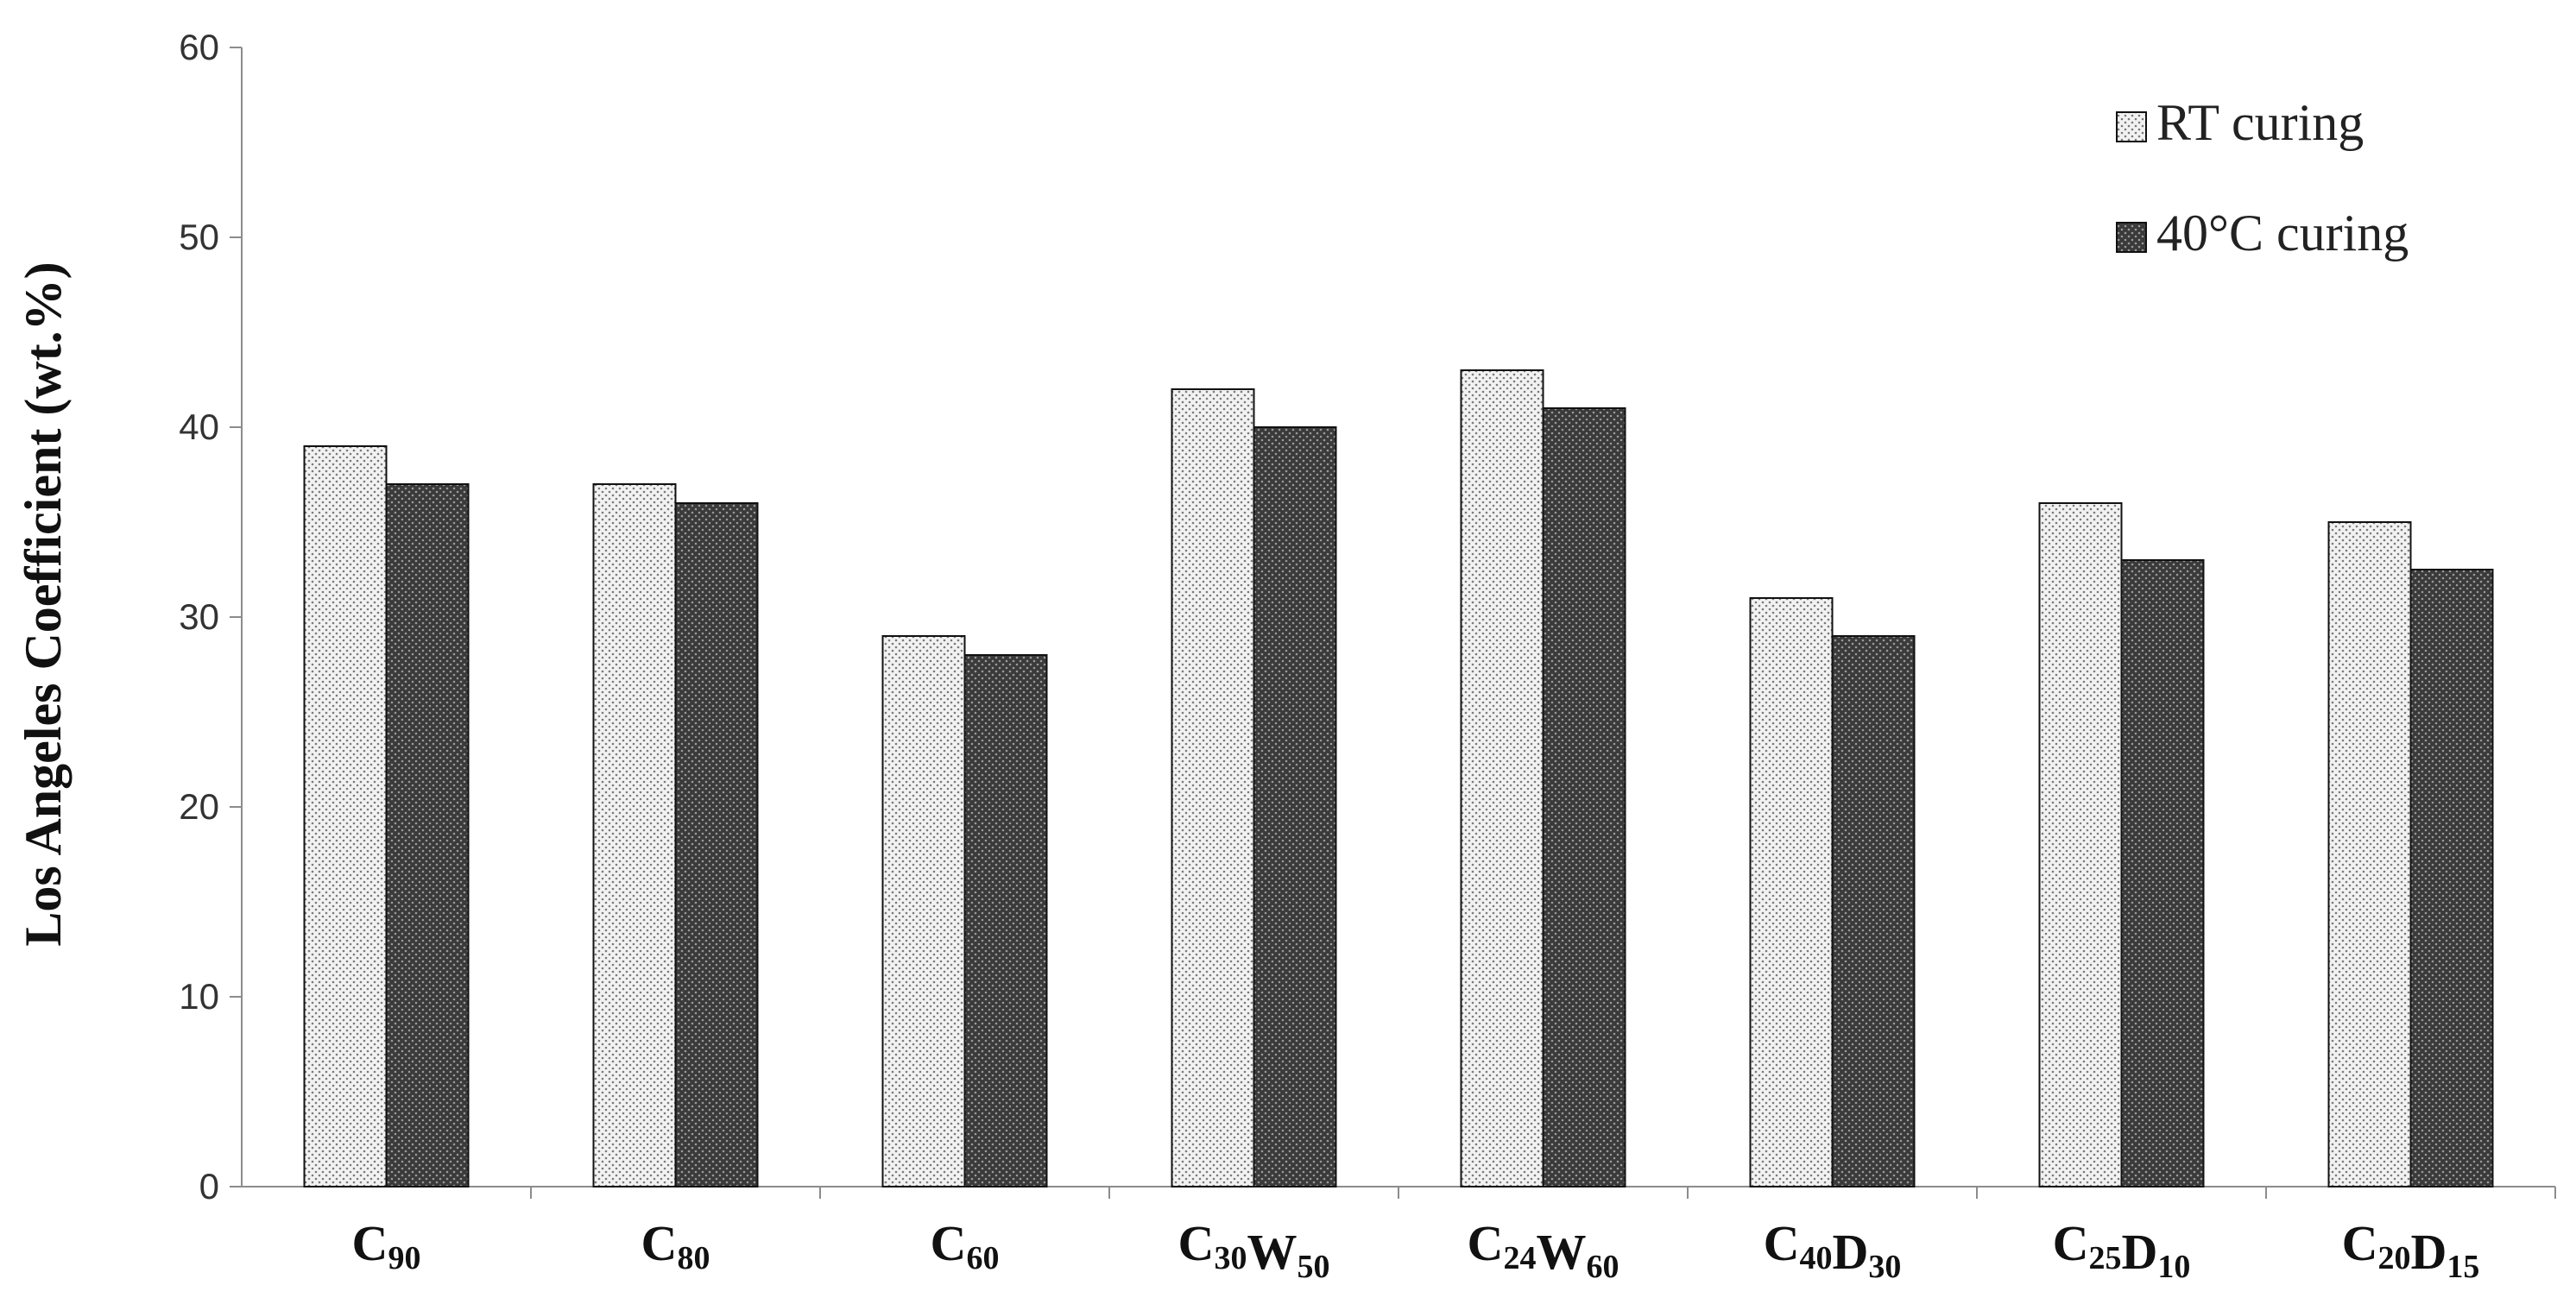 This screenshot has height=1304, width=2576. I want to click on x-category-label: C90, so click(386, 1245).